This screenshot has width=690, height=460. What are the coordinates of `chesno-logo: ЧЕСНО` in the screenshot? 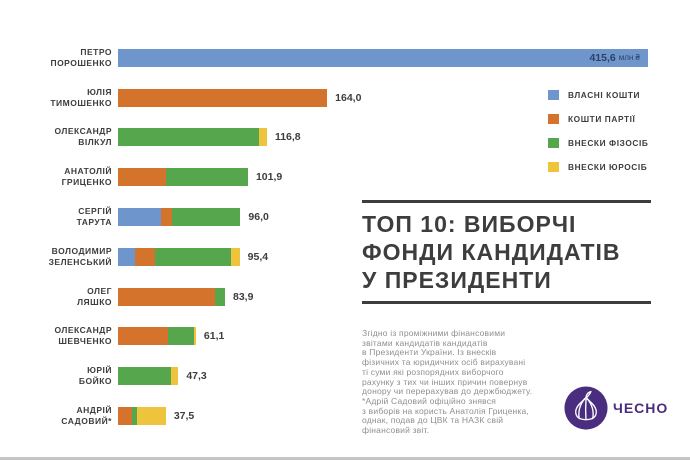 It's located at (615, 408).